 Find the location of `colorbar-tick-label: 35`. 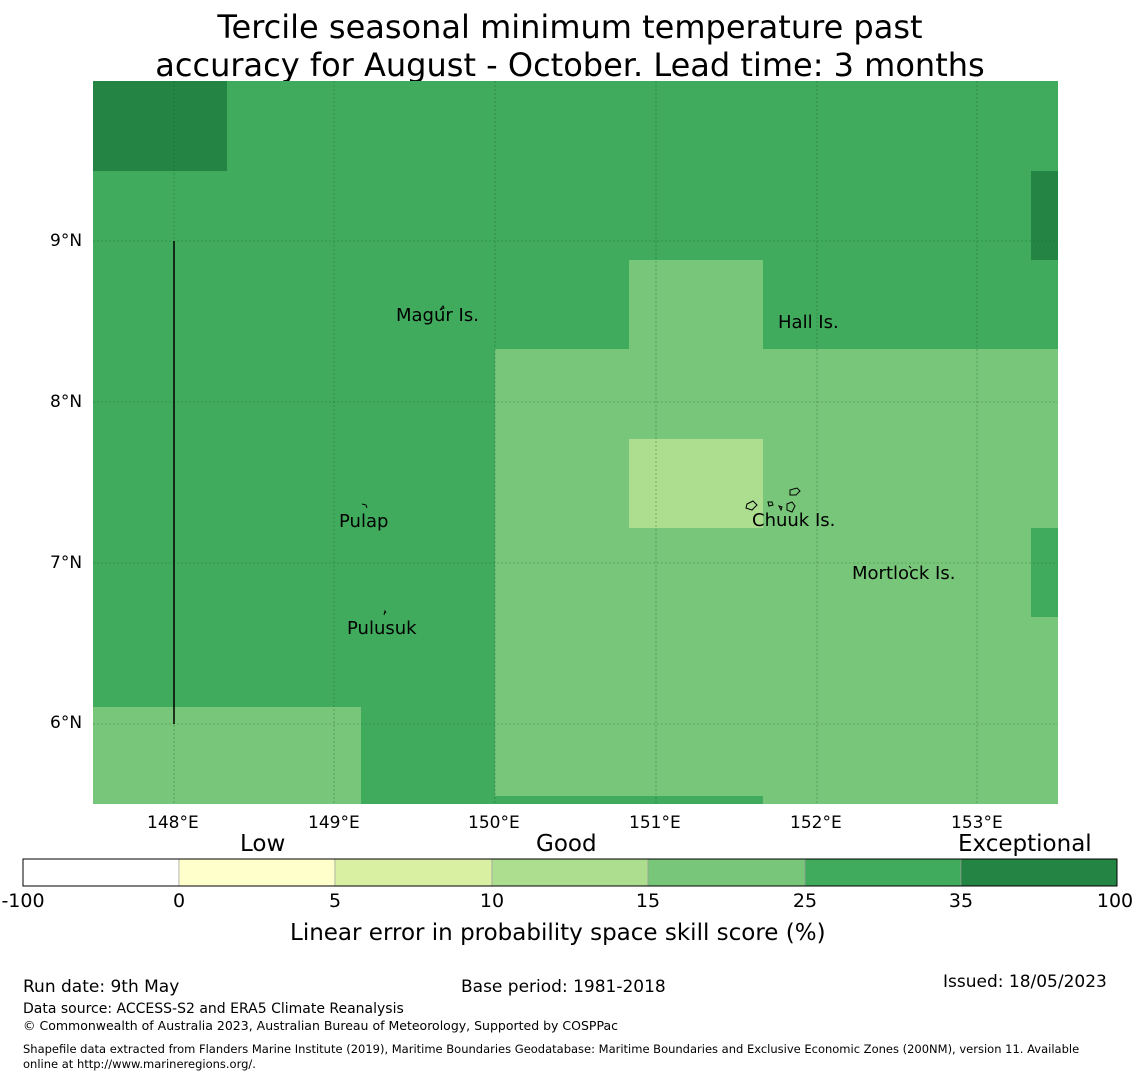

colorbar-tick-label: 35 is located at coordinates (961, 901).